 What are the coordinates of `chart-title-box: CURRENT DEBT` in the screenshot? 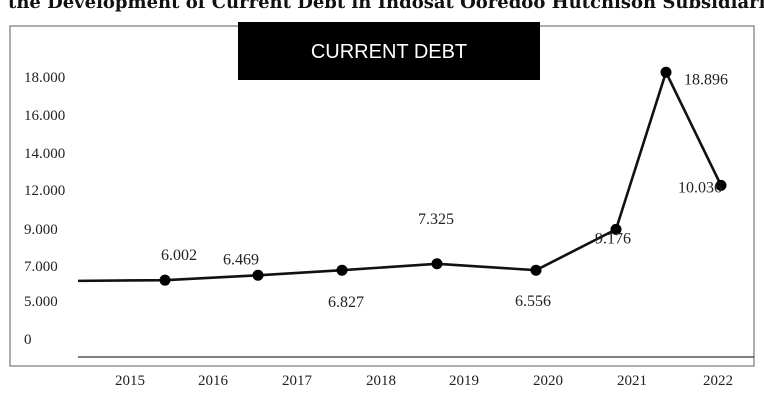 It's located at (389, 51).